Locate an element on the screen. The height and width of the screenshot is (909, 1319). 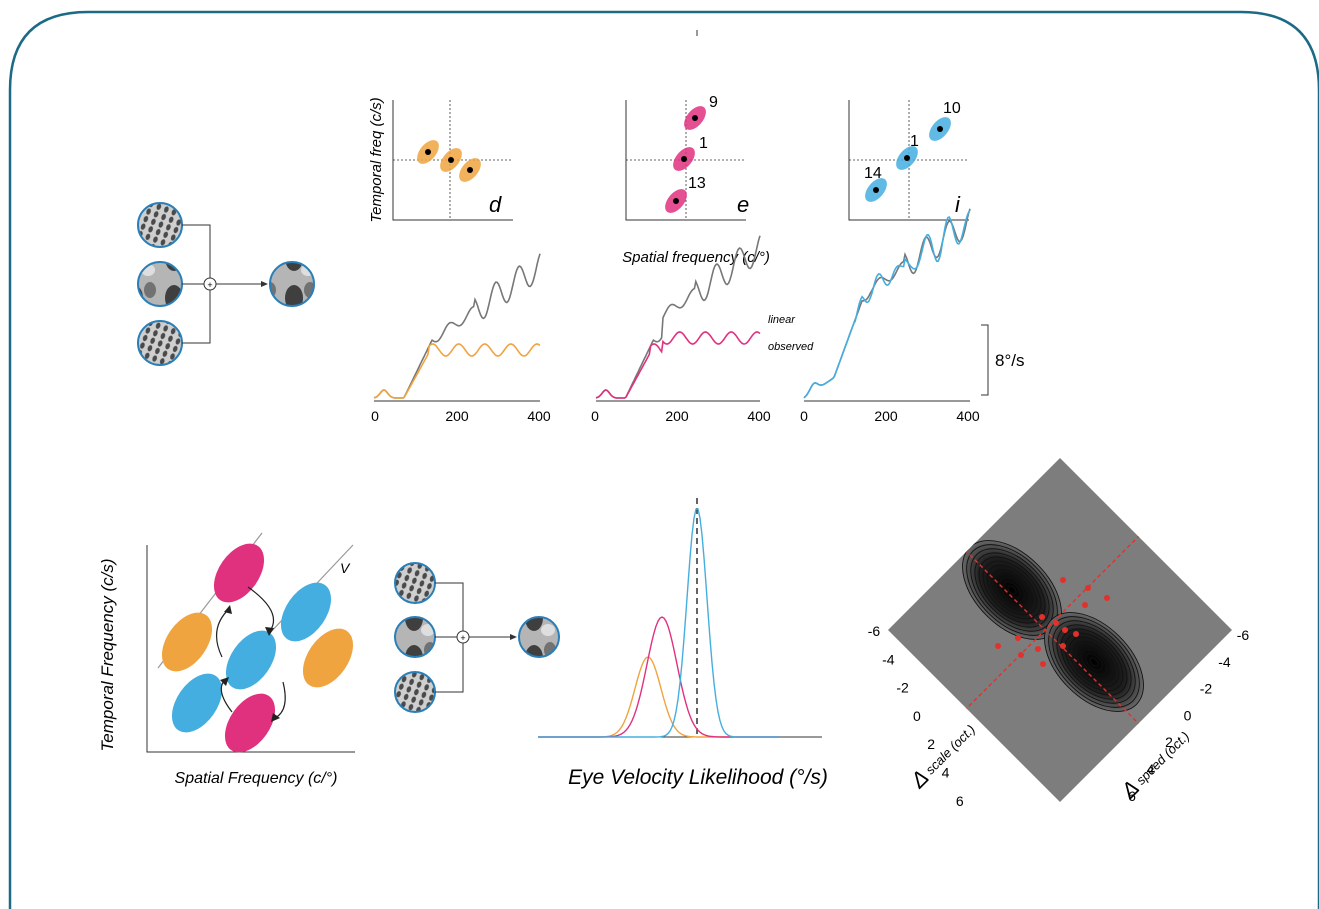
panel-letter-i: i is located at coordinates (958, 204).